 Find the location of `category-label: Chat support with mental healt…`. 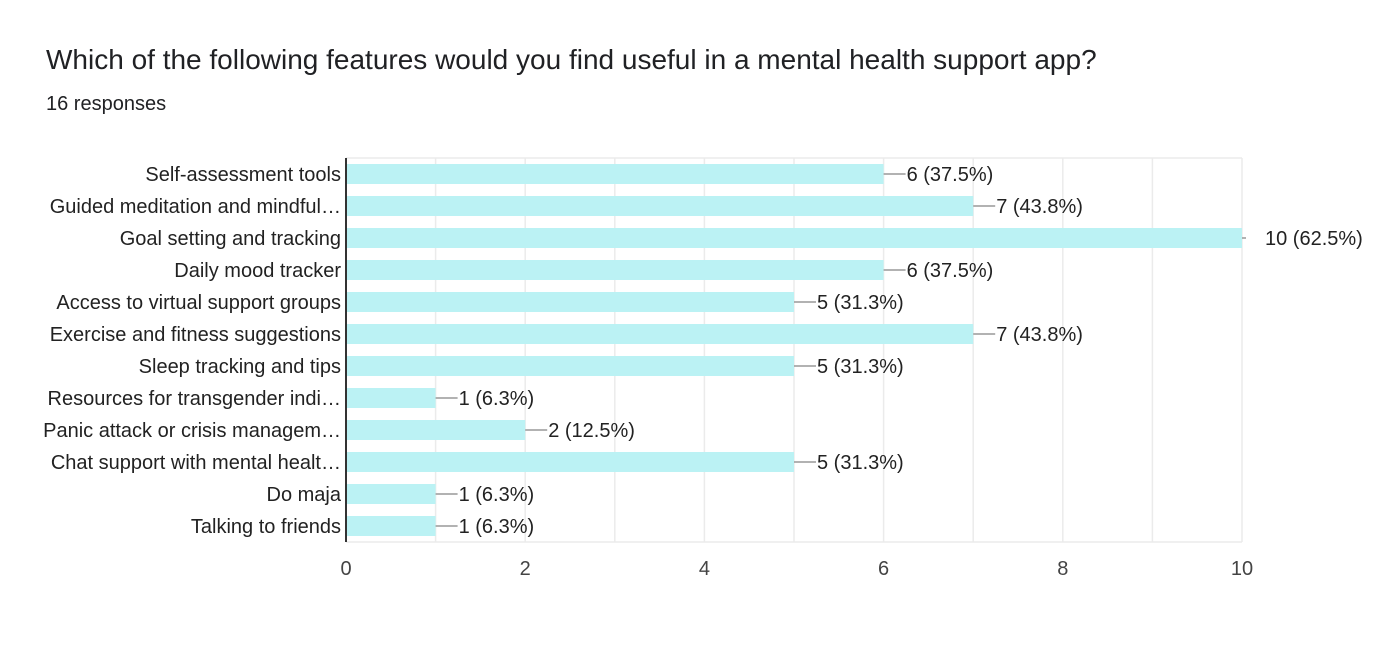

category-label: Chat support with mental healt… is located at coordinates (196, 463).